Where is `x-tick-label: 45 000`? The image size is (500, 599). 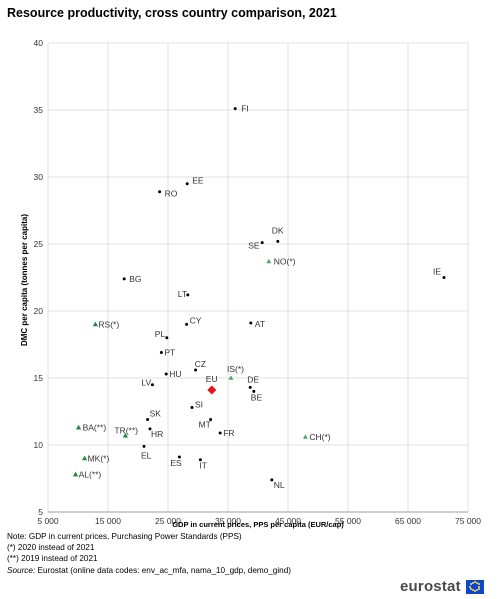 x-tick-label: 45 000 is located at coordinates (288, 521).